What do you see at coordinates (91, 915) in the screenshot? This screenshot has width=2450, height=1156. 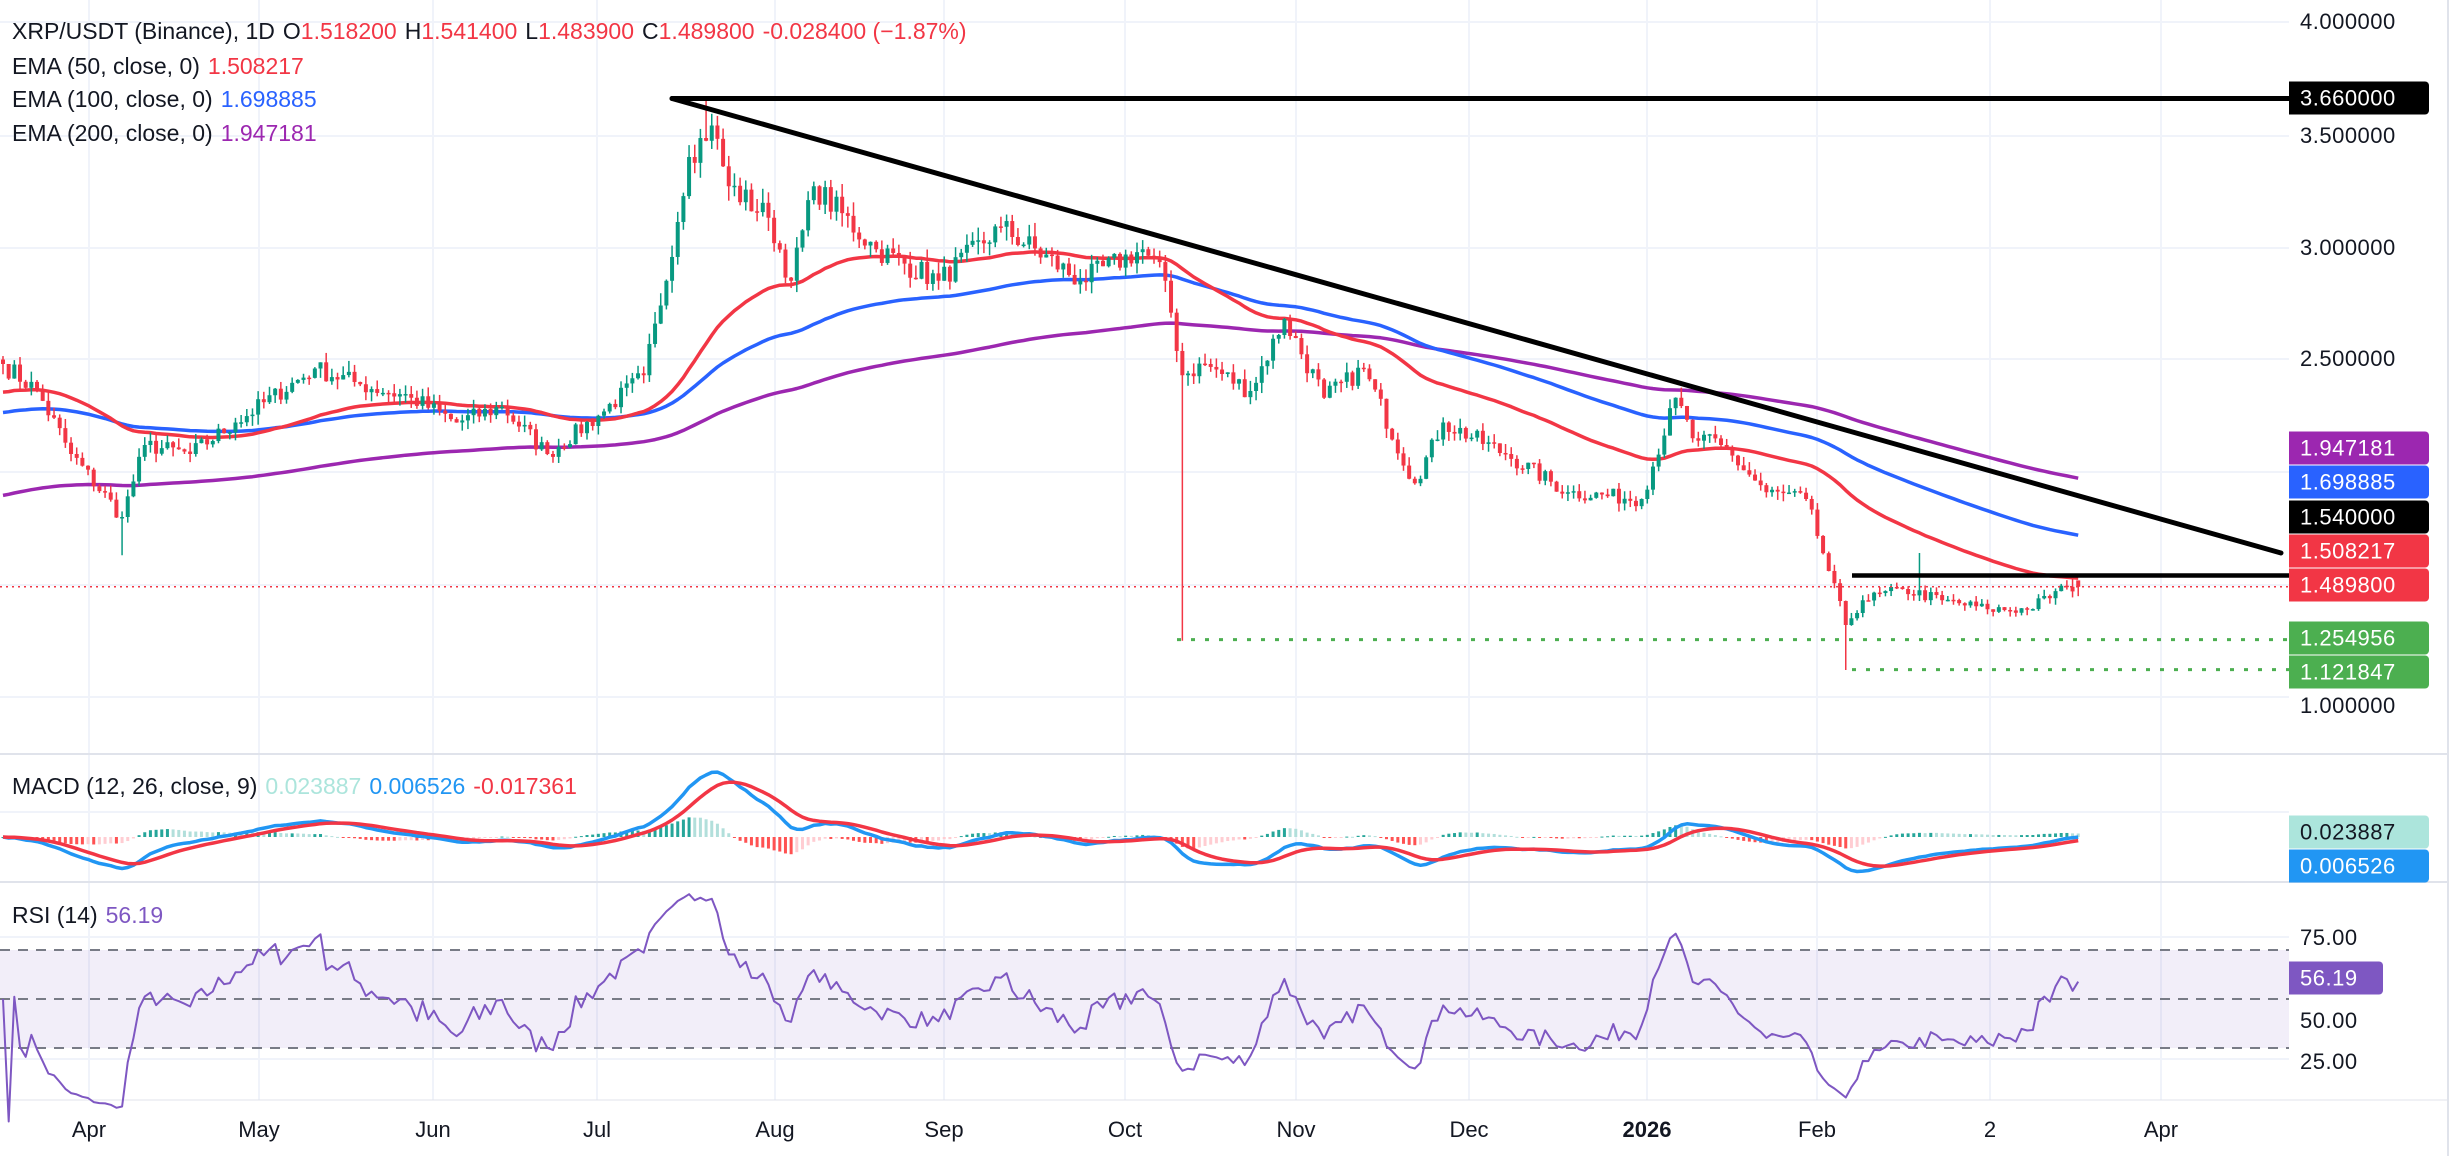 I see `rsi-legend: RSI (14) 56.19` at bounding box center [91, 915].